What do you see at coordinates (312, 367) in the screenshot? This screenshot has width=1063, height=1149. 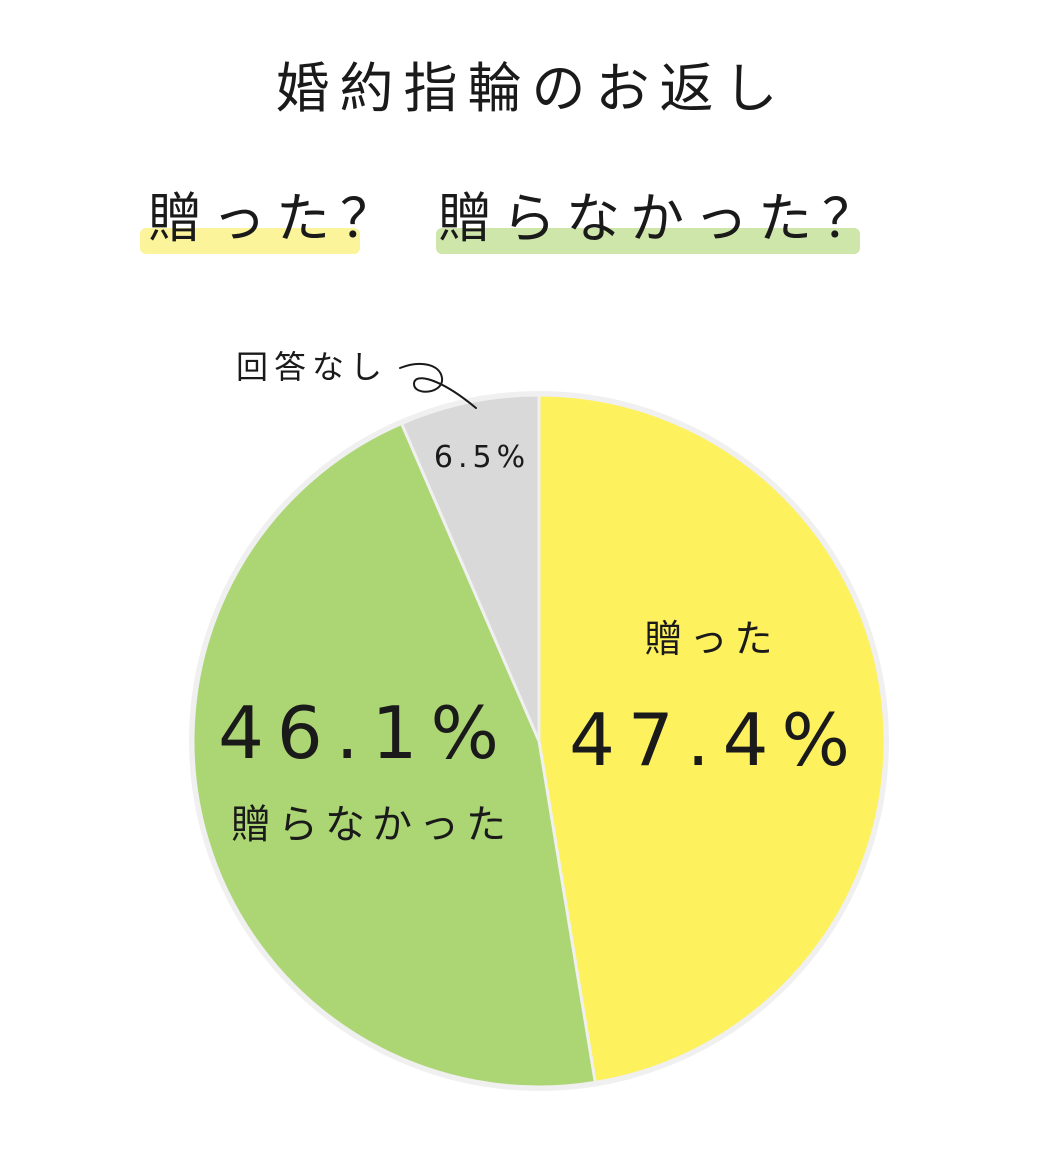 I see `label-no-answer-name: 回答なし` at bounding box center [312, 367].